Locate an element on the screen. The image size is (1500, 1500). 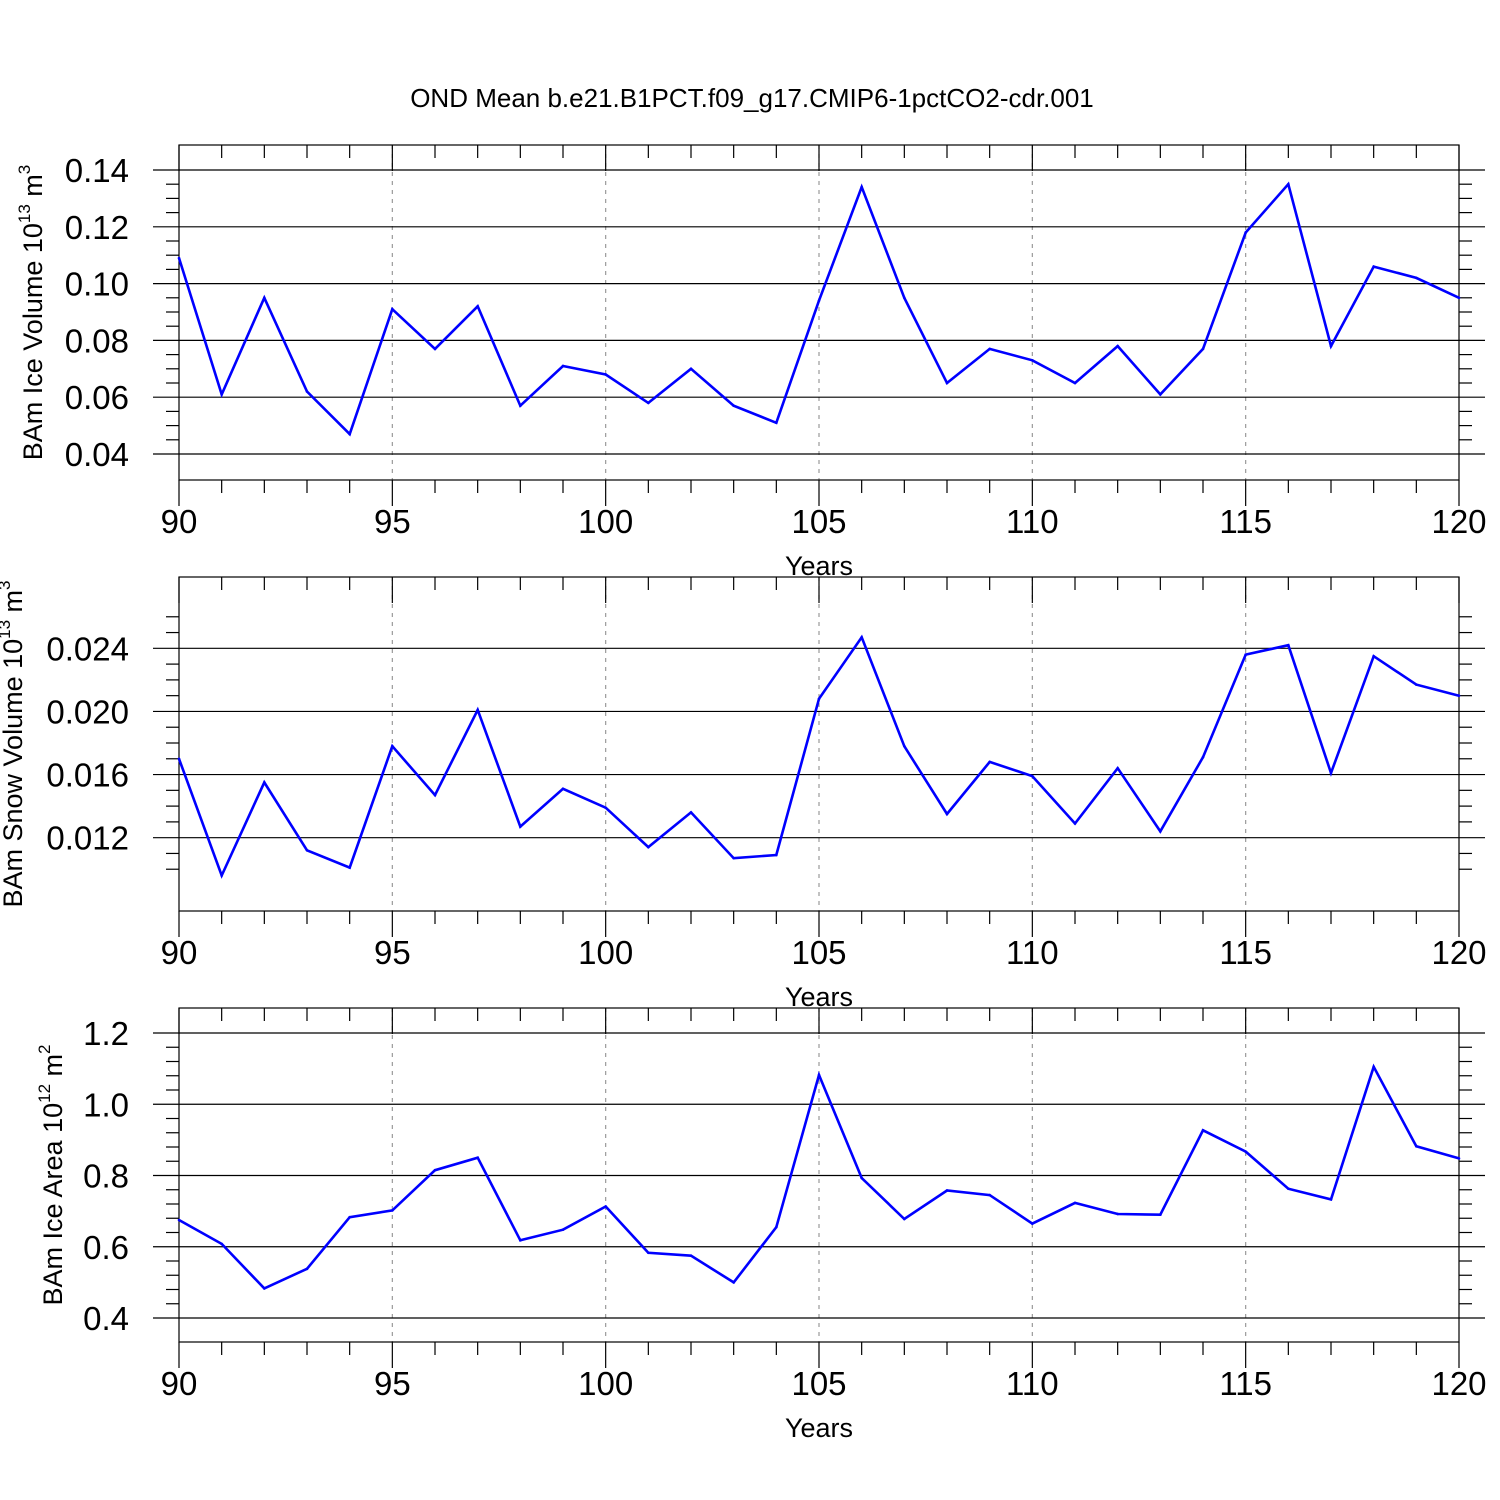
y-tick-label: 0.06 is located at coordinates (97, 397).